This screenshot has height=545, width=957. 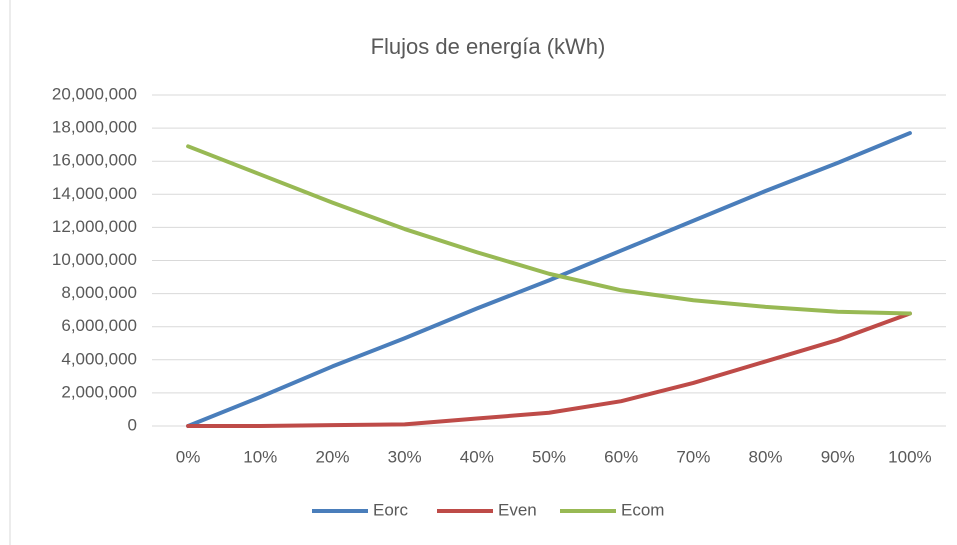 What do you see at coordinates (693, 456) in the screenshot?
I see `x-tick-label: 70%` at bounding box center [693, 456].